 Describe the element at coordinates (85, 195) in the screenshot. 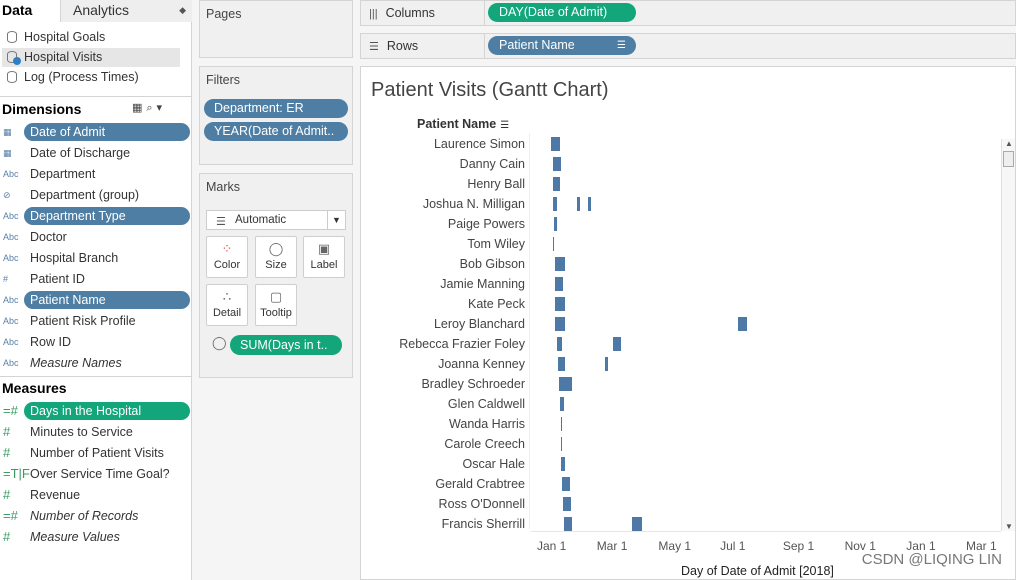

I see `field-label: Department (group)` at that location.